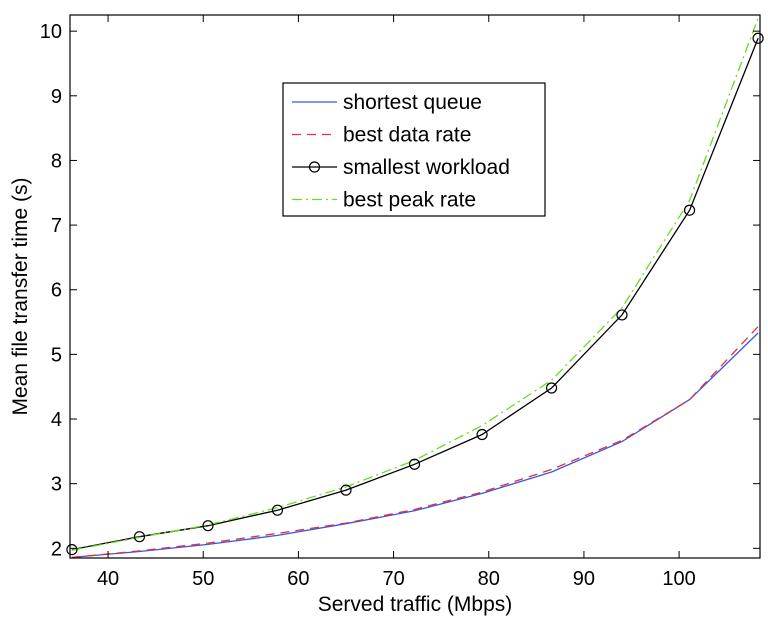  Describe the element at coordinates (298, 579) in the screenshot. I see `x-tick-label: 60` at that location.